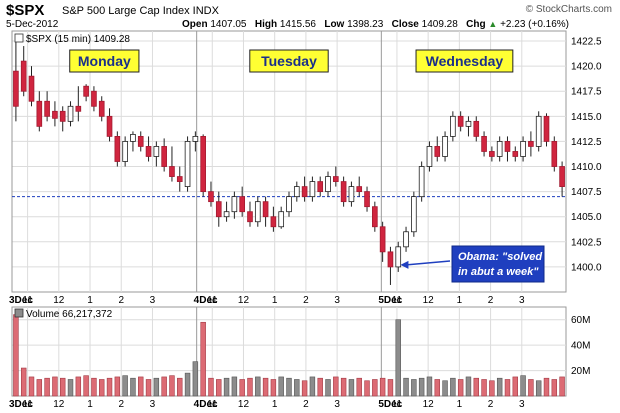 The width and height of the screenshot is (620, 413). Describe the element at coordinates (439, 24) in the screenshot. I see `close-value: 1409.28` at that location.